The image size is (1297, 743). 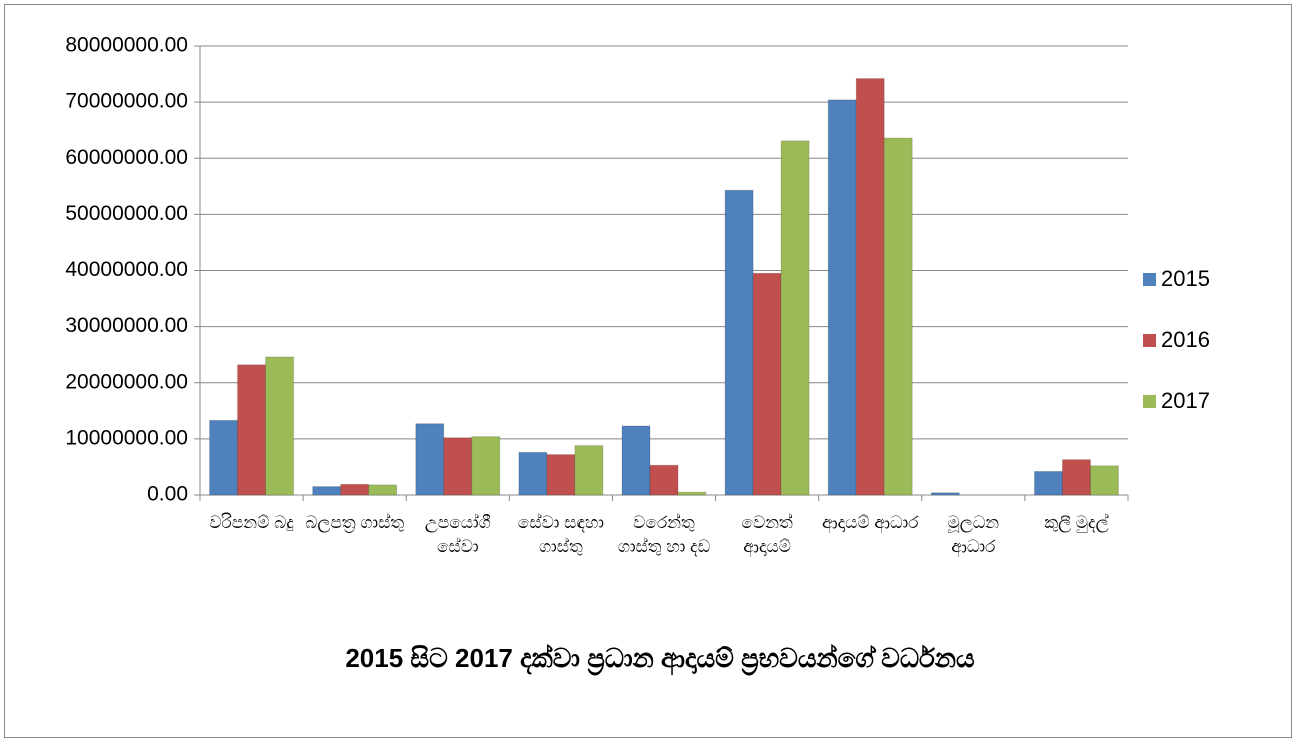 I want to click on y-tick-label: 10000000.00, so click(x=126, y=437).